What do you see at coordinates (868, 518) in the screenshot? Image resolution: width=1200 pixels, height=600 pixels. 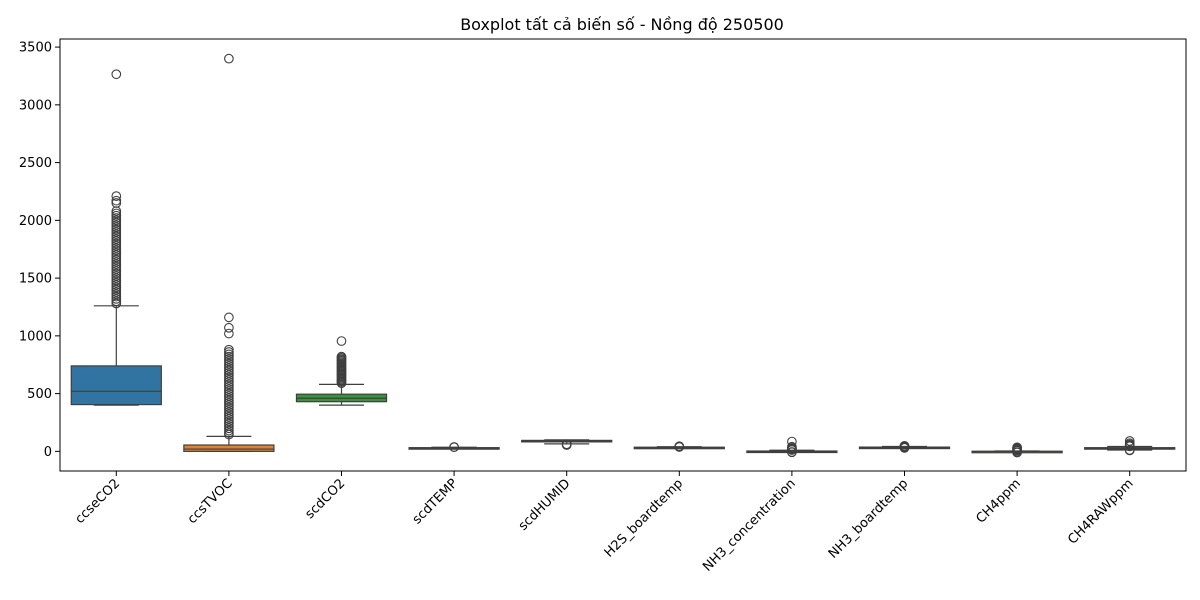 I see `x-tick-label: NH3_boardtemp` at bounding box center [868, 518].